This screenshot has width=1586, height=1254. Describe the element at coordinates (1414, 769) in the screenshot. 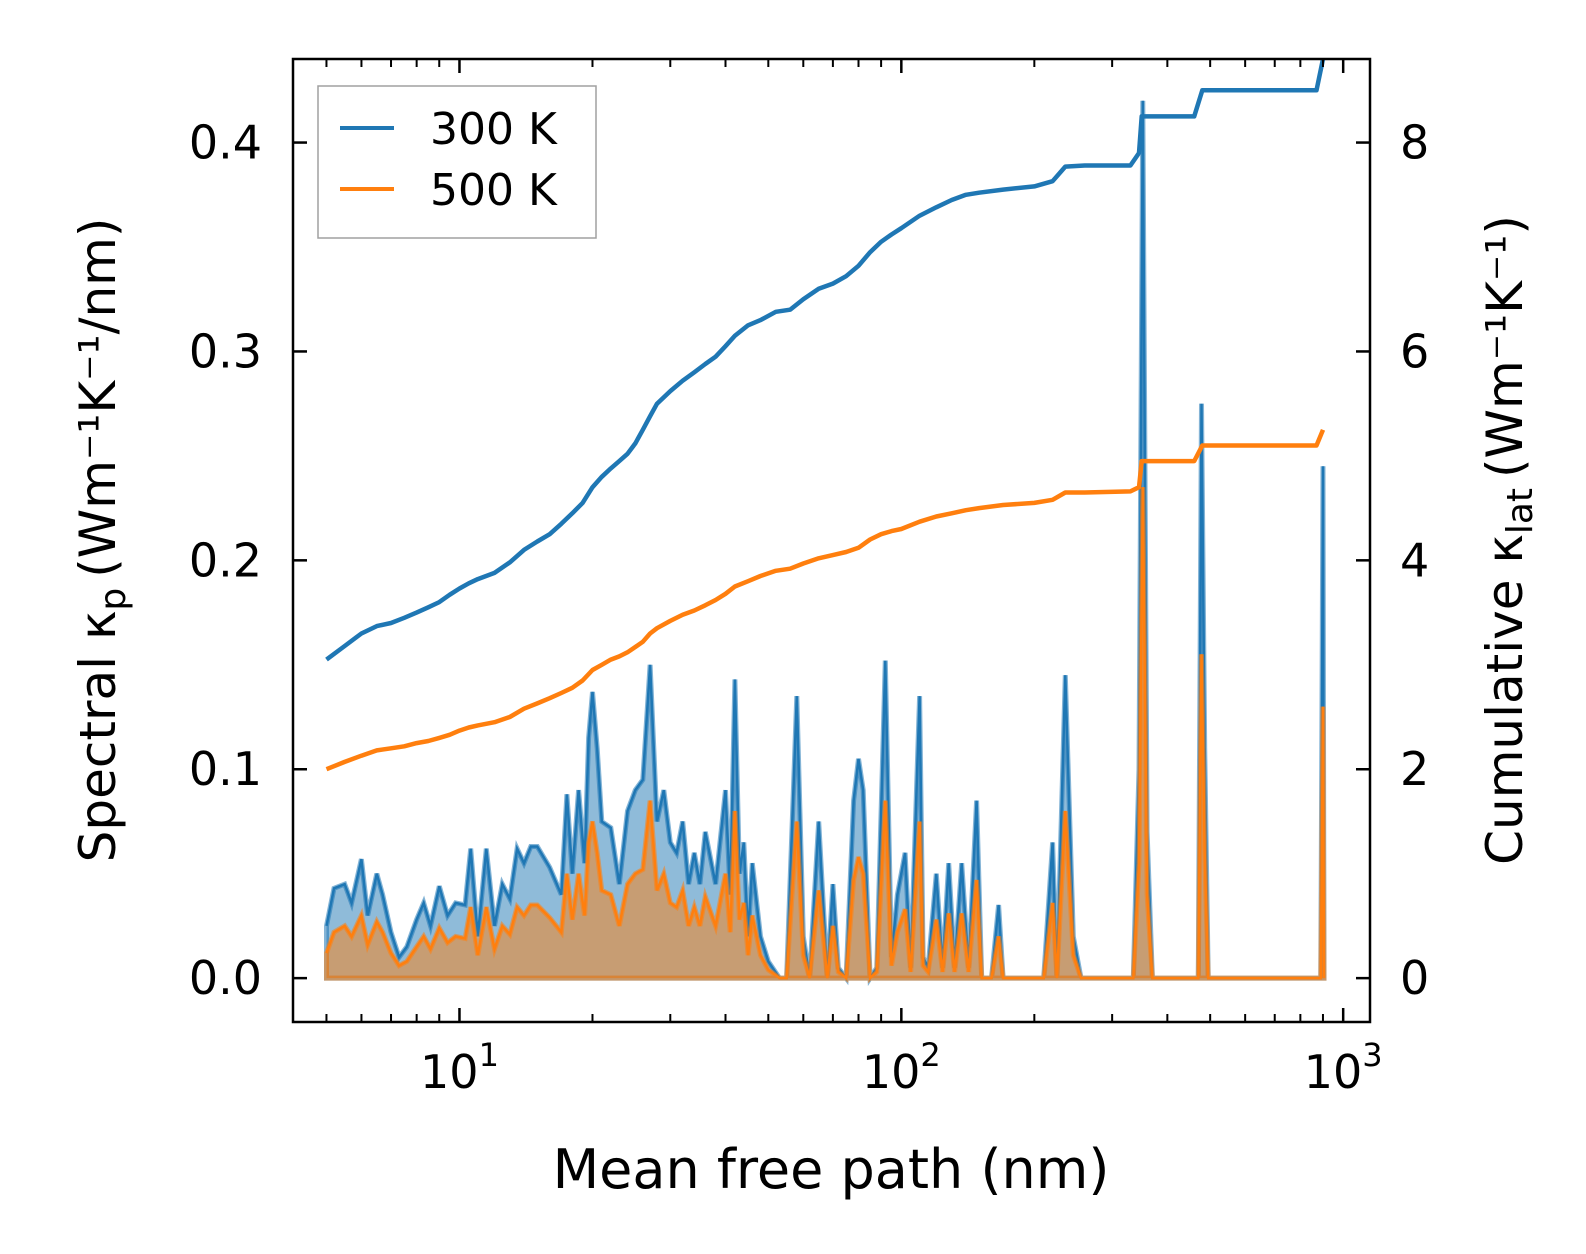

I see `right-y-tick-label: 2` at that location.